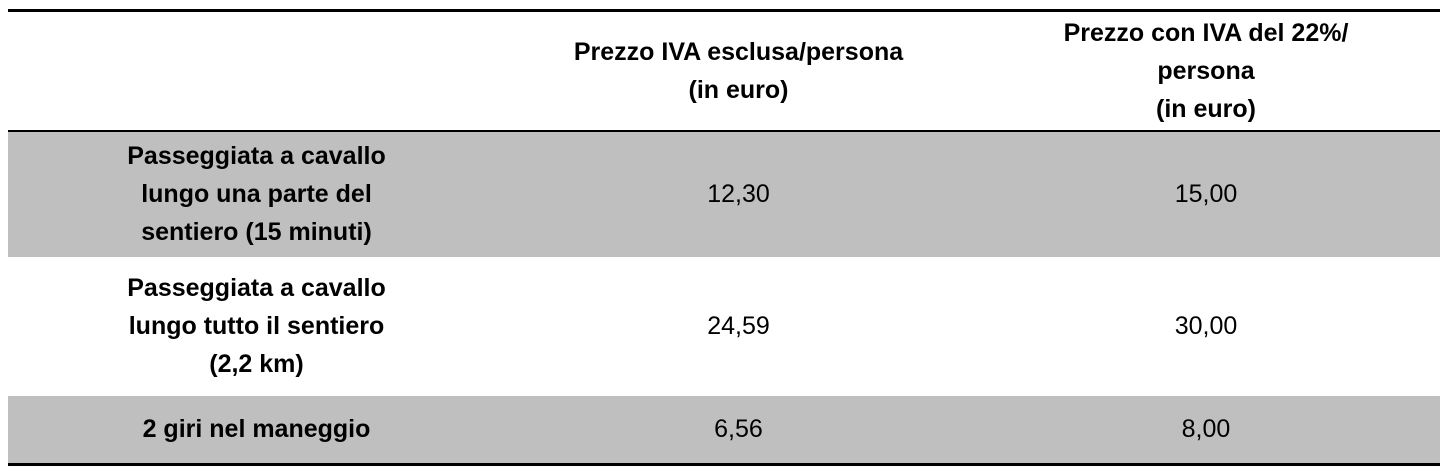 This screenshot has width=1448, height=475. Describe the element at coordinates (738, 429) in the screenshot. I see `price-cell: 6,56` at that location.